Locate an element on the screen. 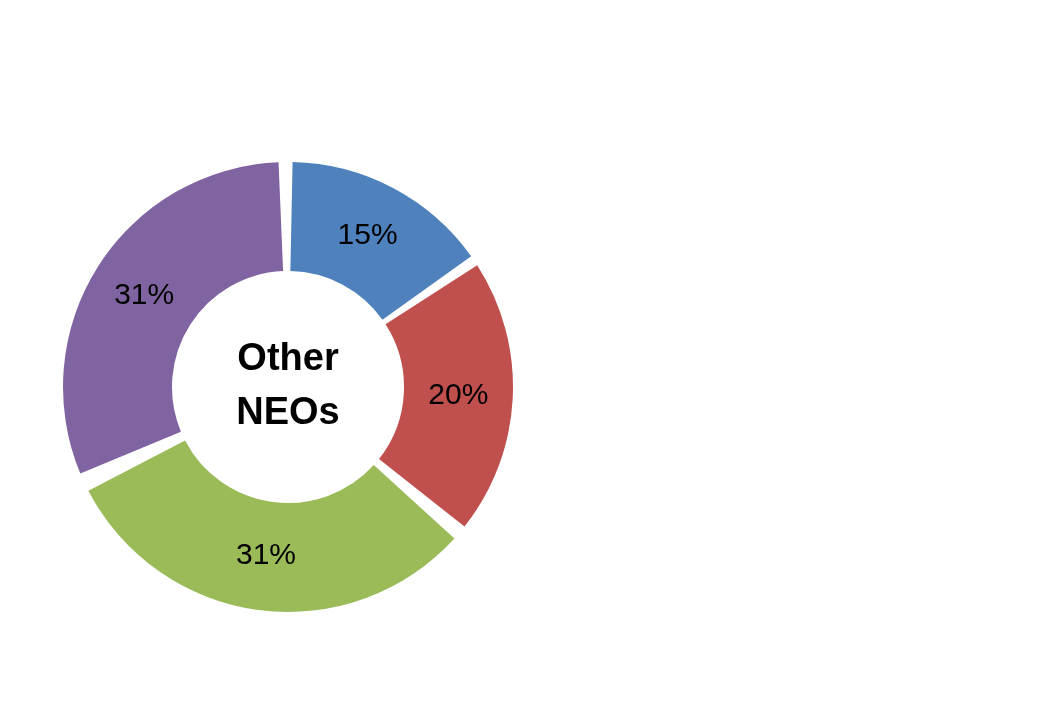  data-label: 15% is located at coordinates (367, 234).